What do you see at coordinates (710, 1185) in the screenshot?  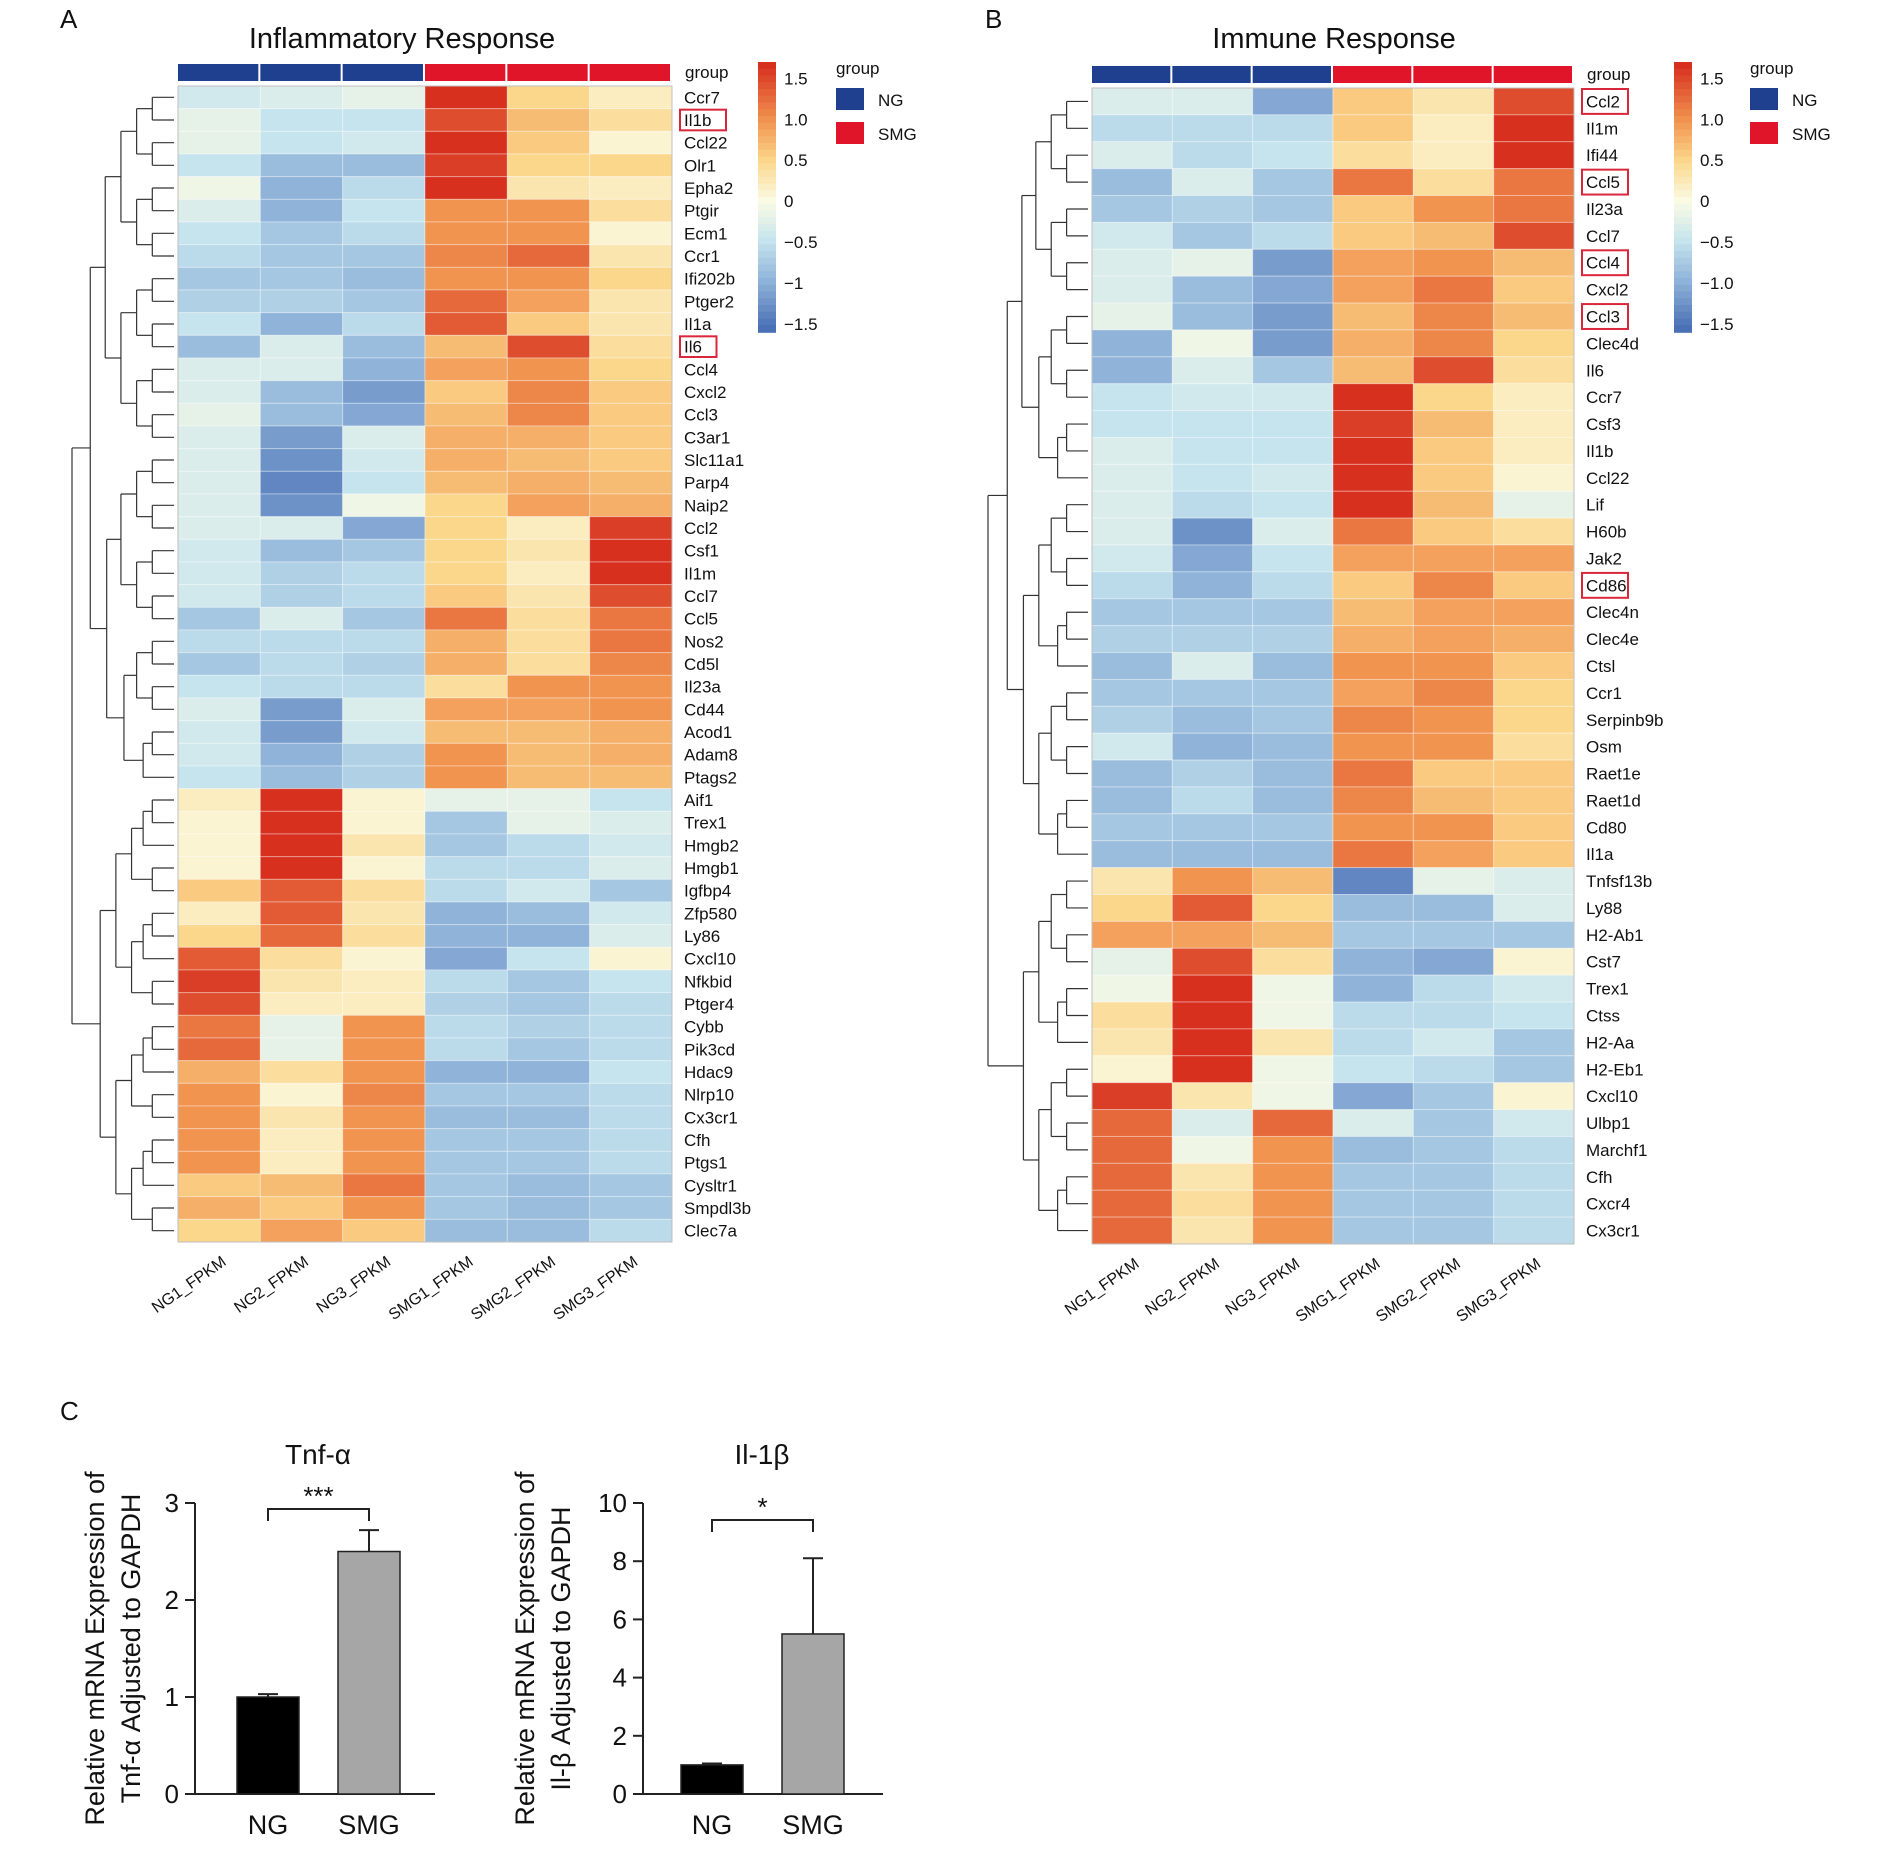 I see `gene-label: Cysltr1` at bounding box center [710, 1185].